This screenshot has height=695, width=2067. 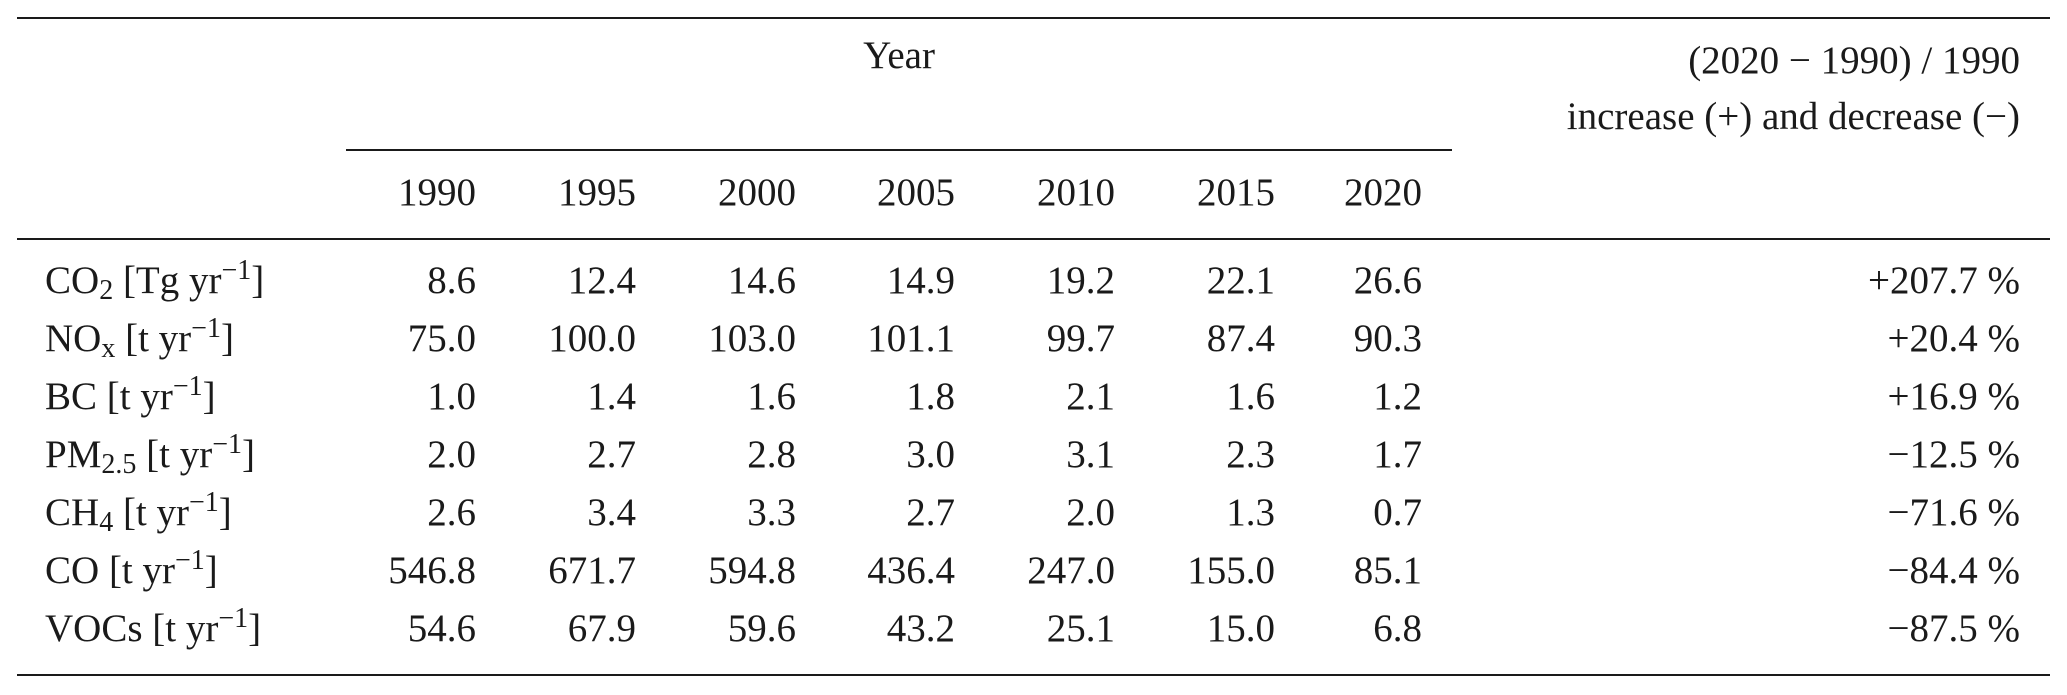 What do you see at coordinates (1953, 512) in the screenshot?
I see `table-cell-change: −71.6 %` at bounding box center [1953, 512].